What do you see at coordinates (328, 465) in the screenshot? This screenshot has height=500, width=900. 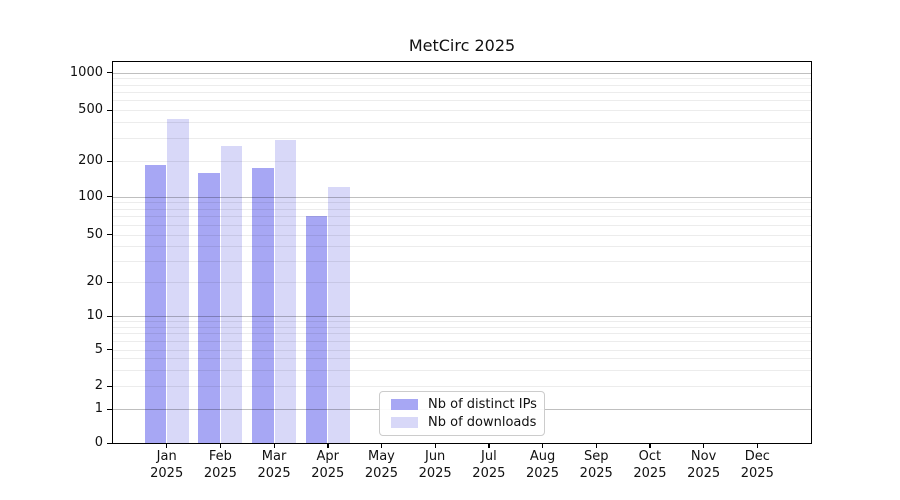 I see `x-tick-label-apr: Apr 2025` at bounding box center [328, 465].